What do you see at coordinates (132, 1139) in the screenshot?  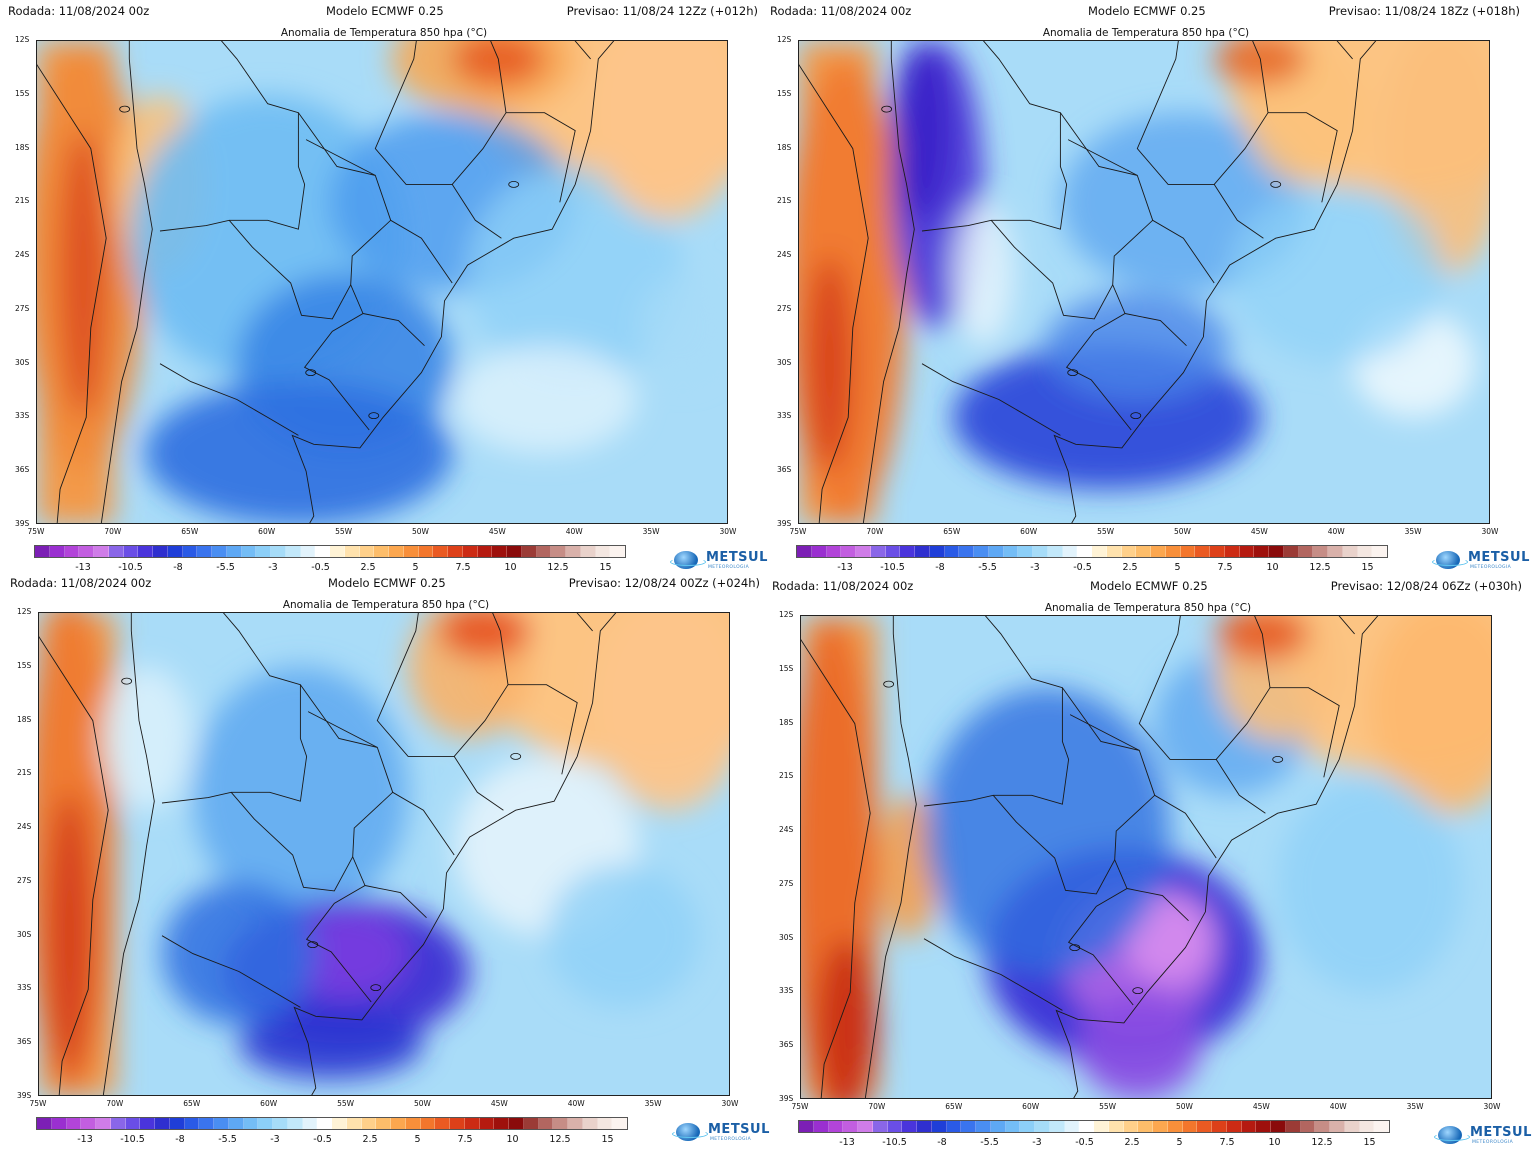 I see `colorbar-tick-label: -10.5` at bounding box center [132, 1139].